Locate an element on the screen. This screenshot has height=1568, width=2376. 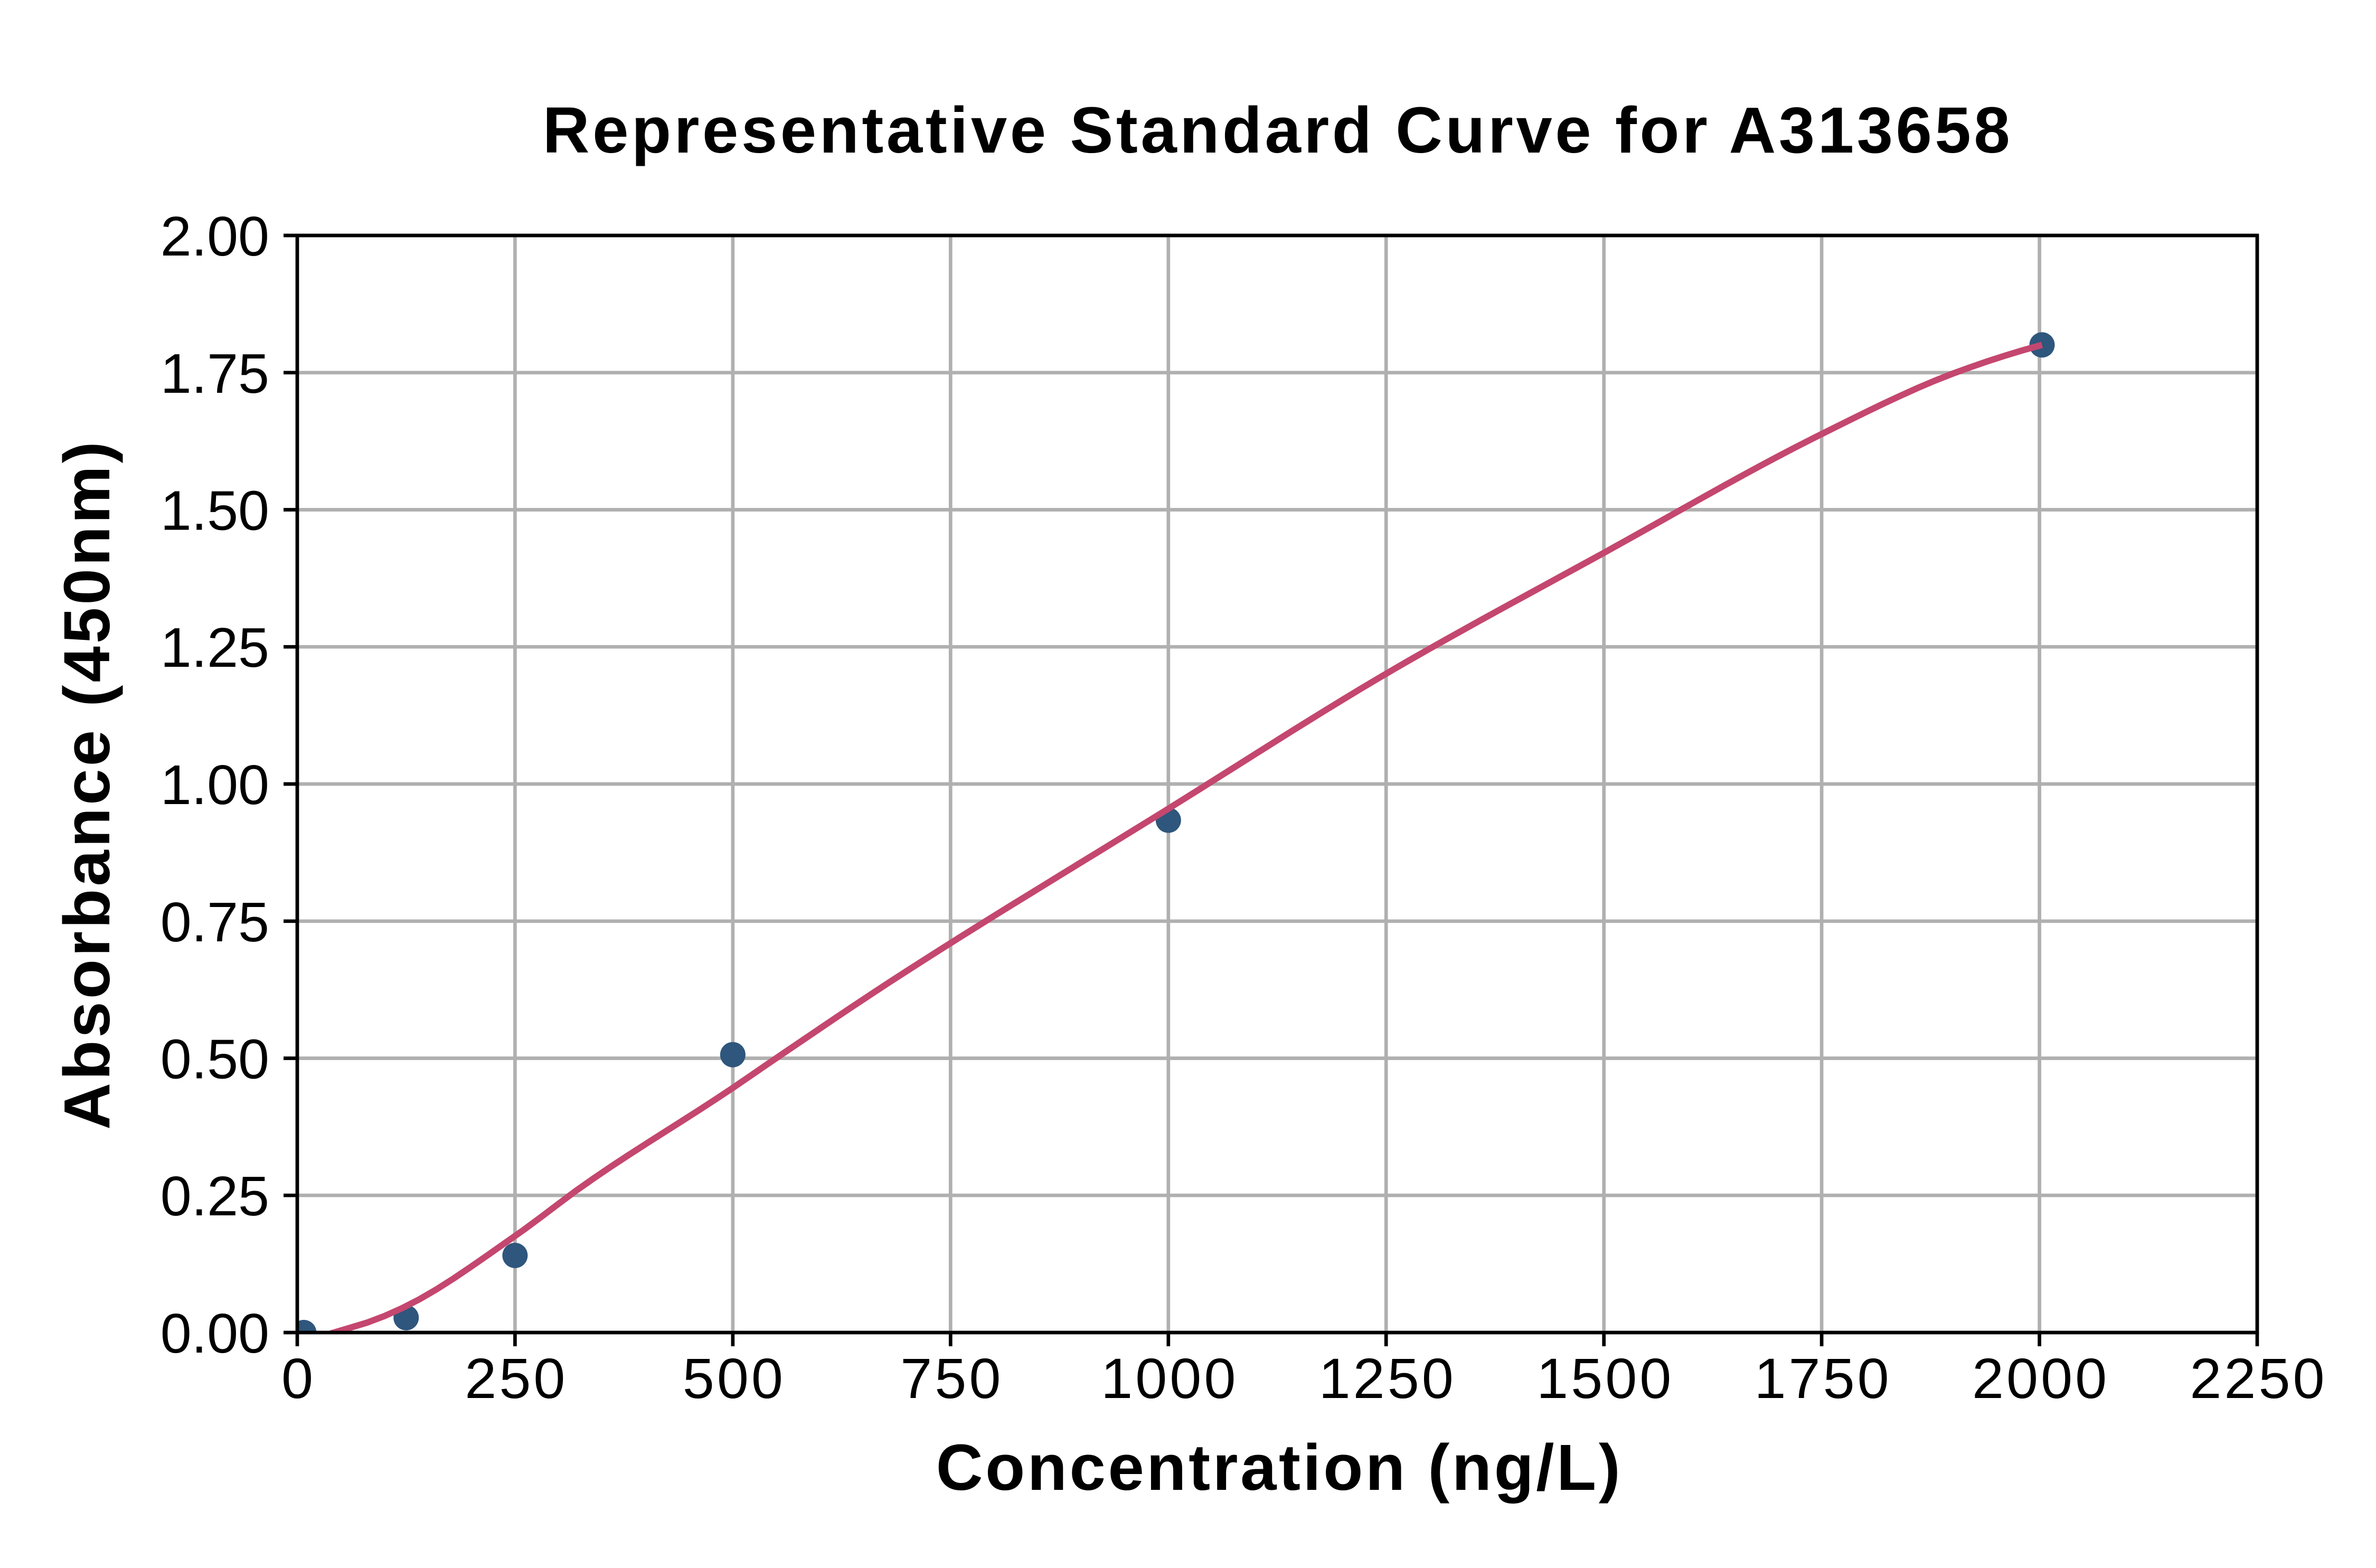
svg-text: 1250 is located at coordinates (1387, 1378).